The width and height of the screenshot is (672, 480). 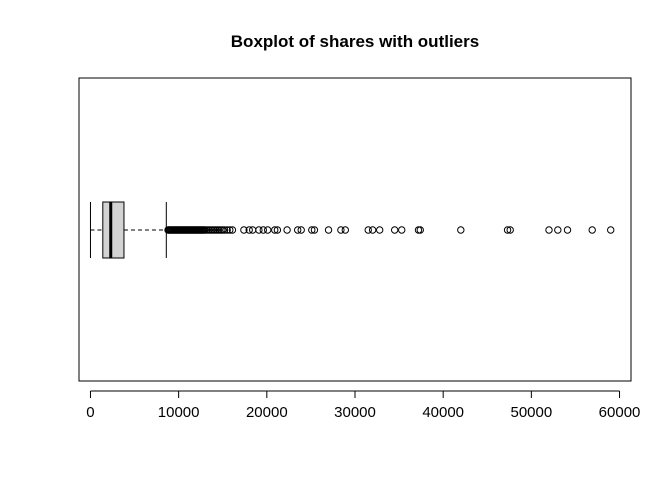 I want to click on interquartile-box, so click(x=113, y=230).